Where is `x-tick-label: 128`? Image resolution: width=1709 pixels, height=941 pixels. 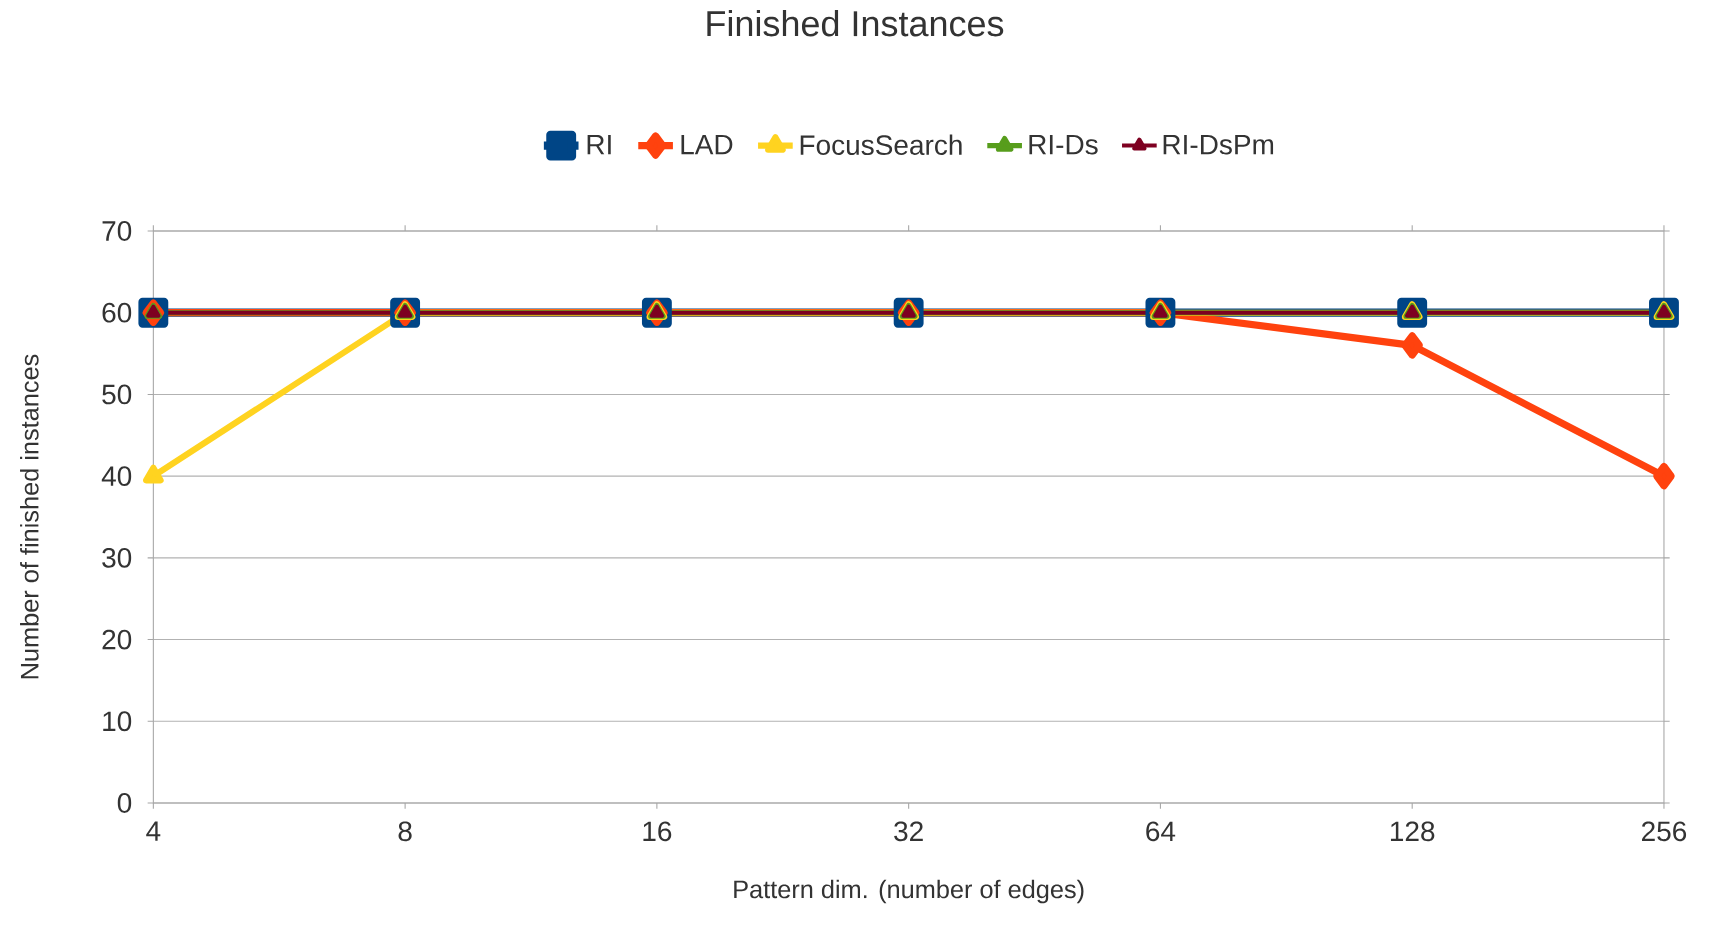 x-tick-label: 128 is located at coordinates (1412, 831).